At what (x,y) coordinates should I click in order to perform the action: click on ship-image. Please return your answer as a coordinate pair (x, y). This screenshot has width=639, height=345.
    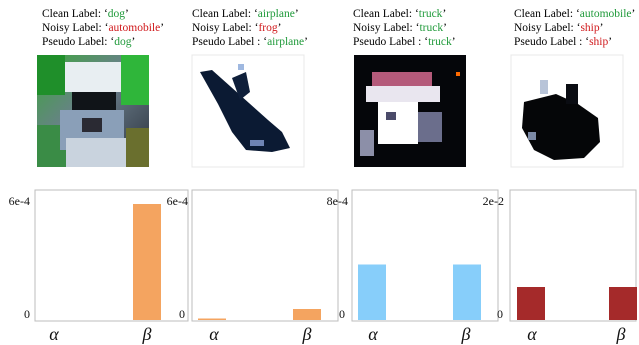
    Looking at the image, I should click on (567, 111).